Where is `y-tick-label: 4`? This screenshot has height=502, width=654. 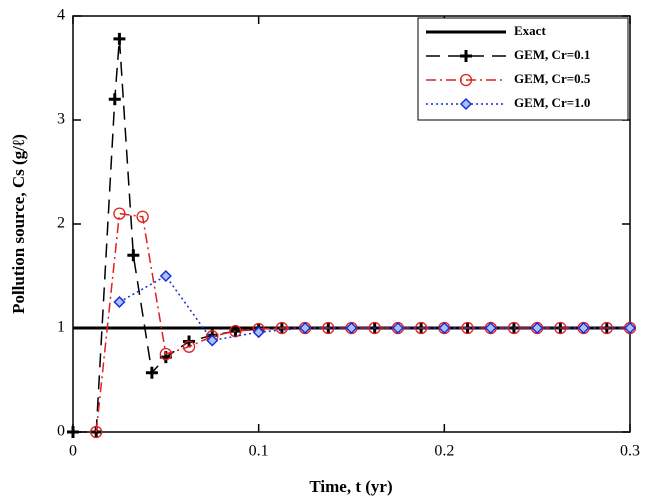
y-tick-label: 4 is located at coordinates (61, 15).